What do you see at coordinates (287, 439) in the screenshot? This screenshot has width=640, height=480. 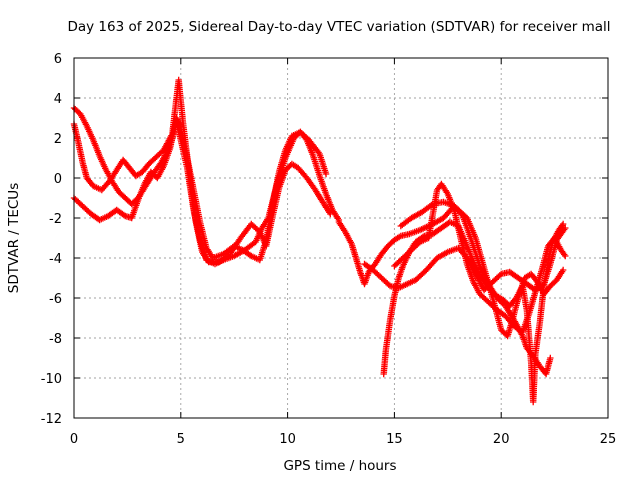 I see `x-tick-label: 10` at bounding box center [287, 439].